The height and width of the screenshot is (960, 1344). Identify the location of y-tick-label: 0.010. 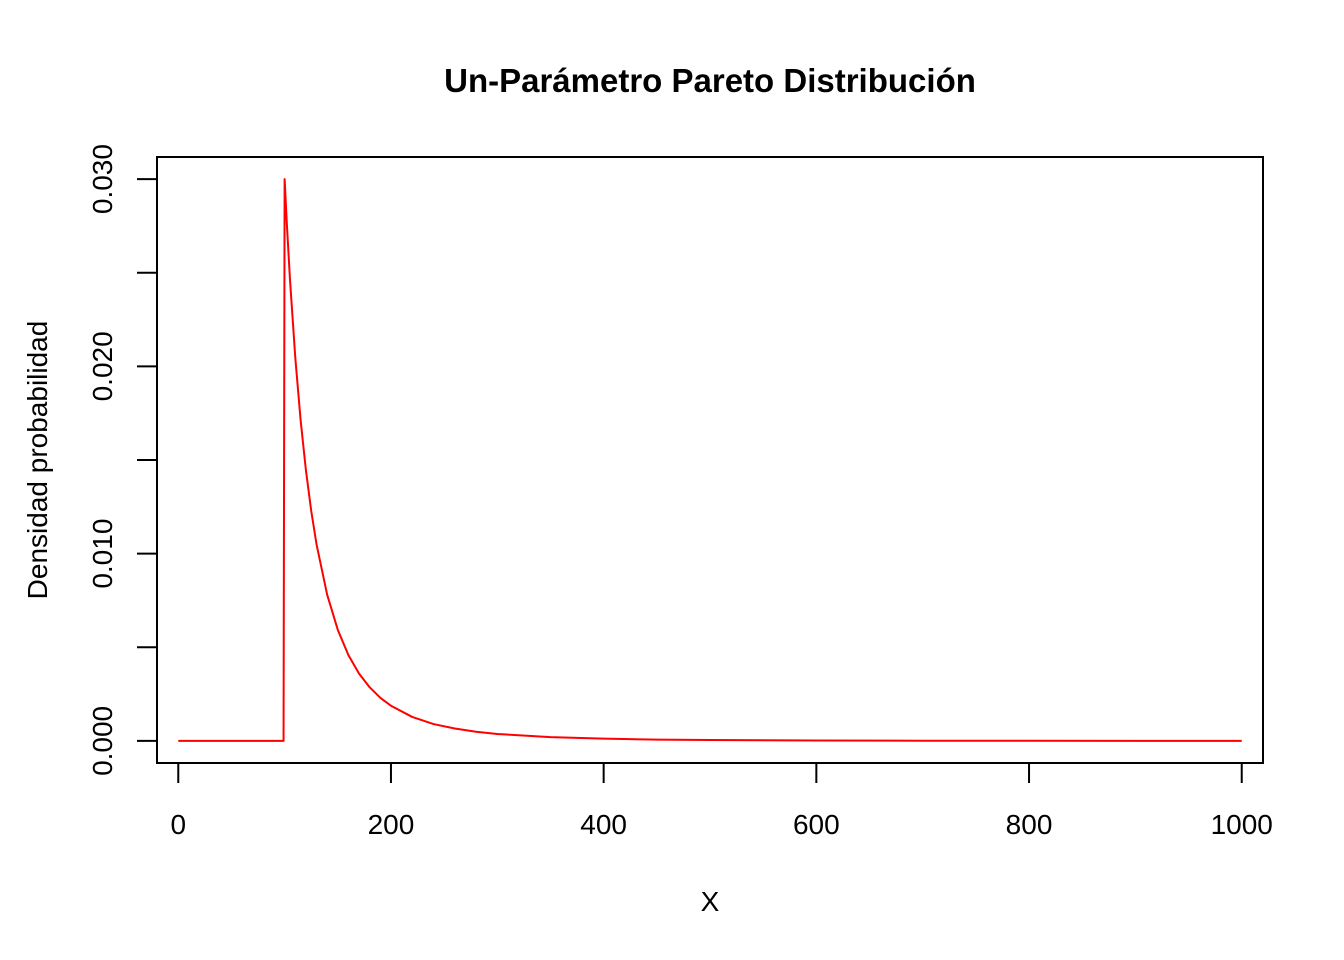
(102, 554).